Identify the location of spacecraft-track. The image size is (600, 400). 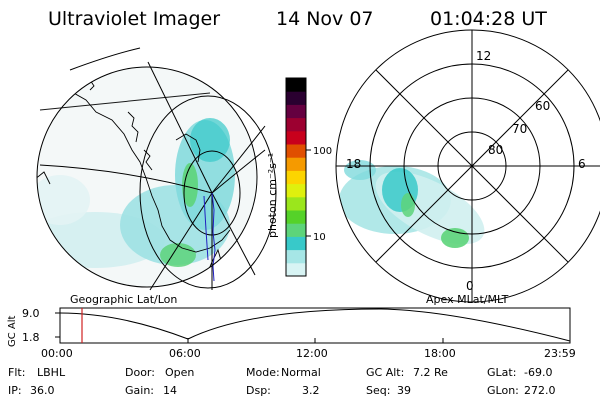
(209, 237).